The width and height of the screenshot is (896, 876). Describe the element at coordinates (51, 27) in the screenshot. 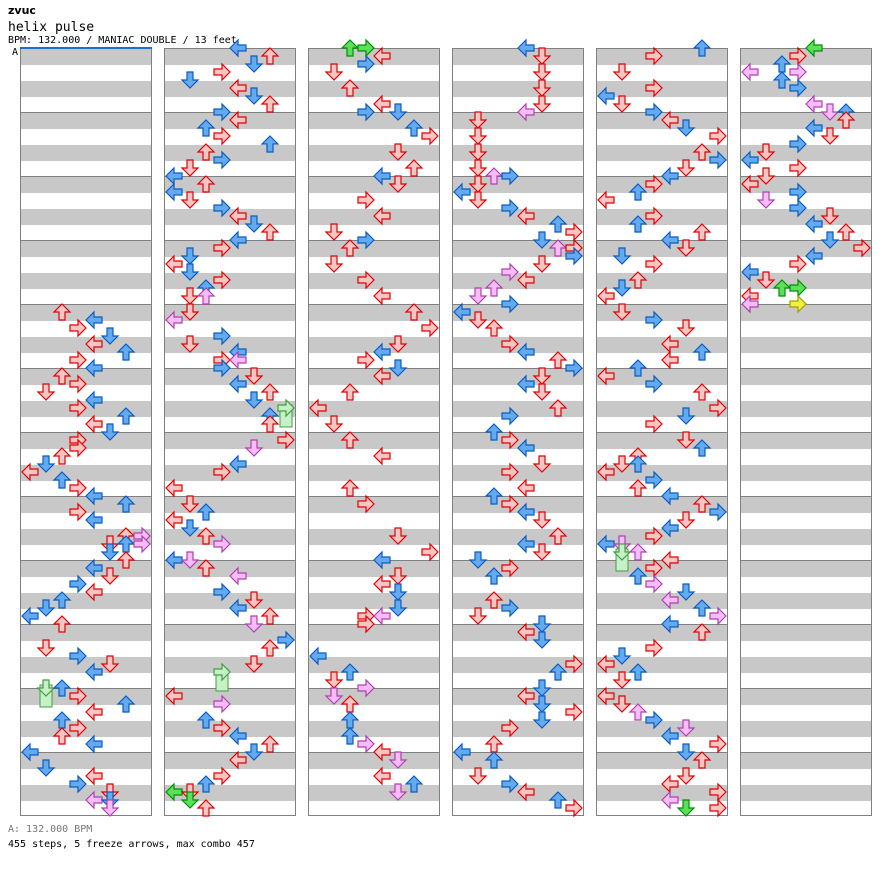

I see `song-title: helix pulse` at that location.